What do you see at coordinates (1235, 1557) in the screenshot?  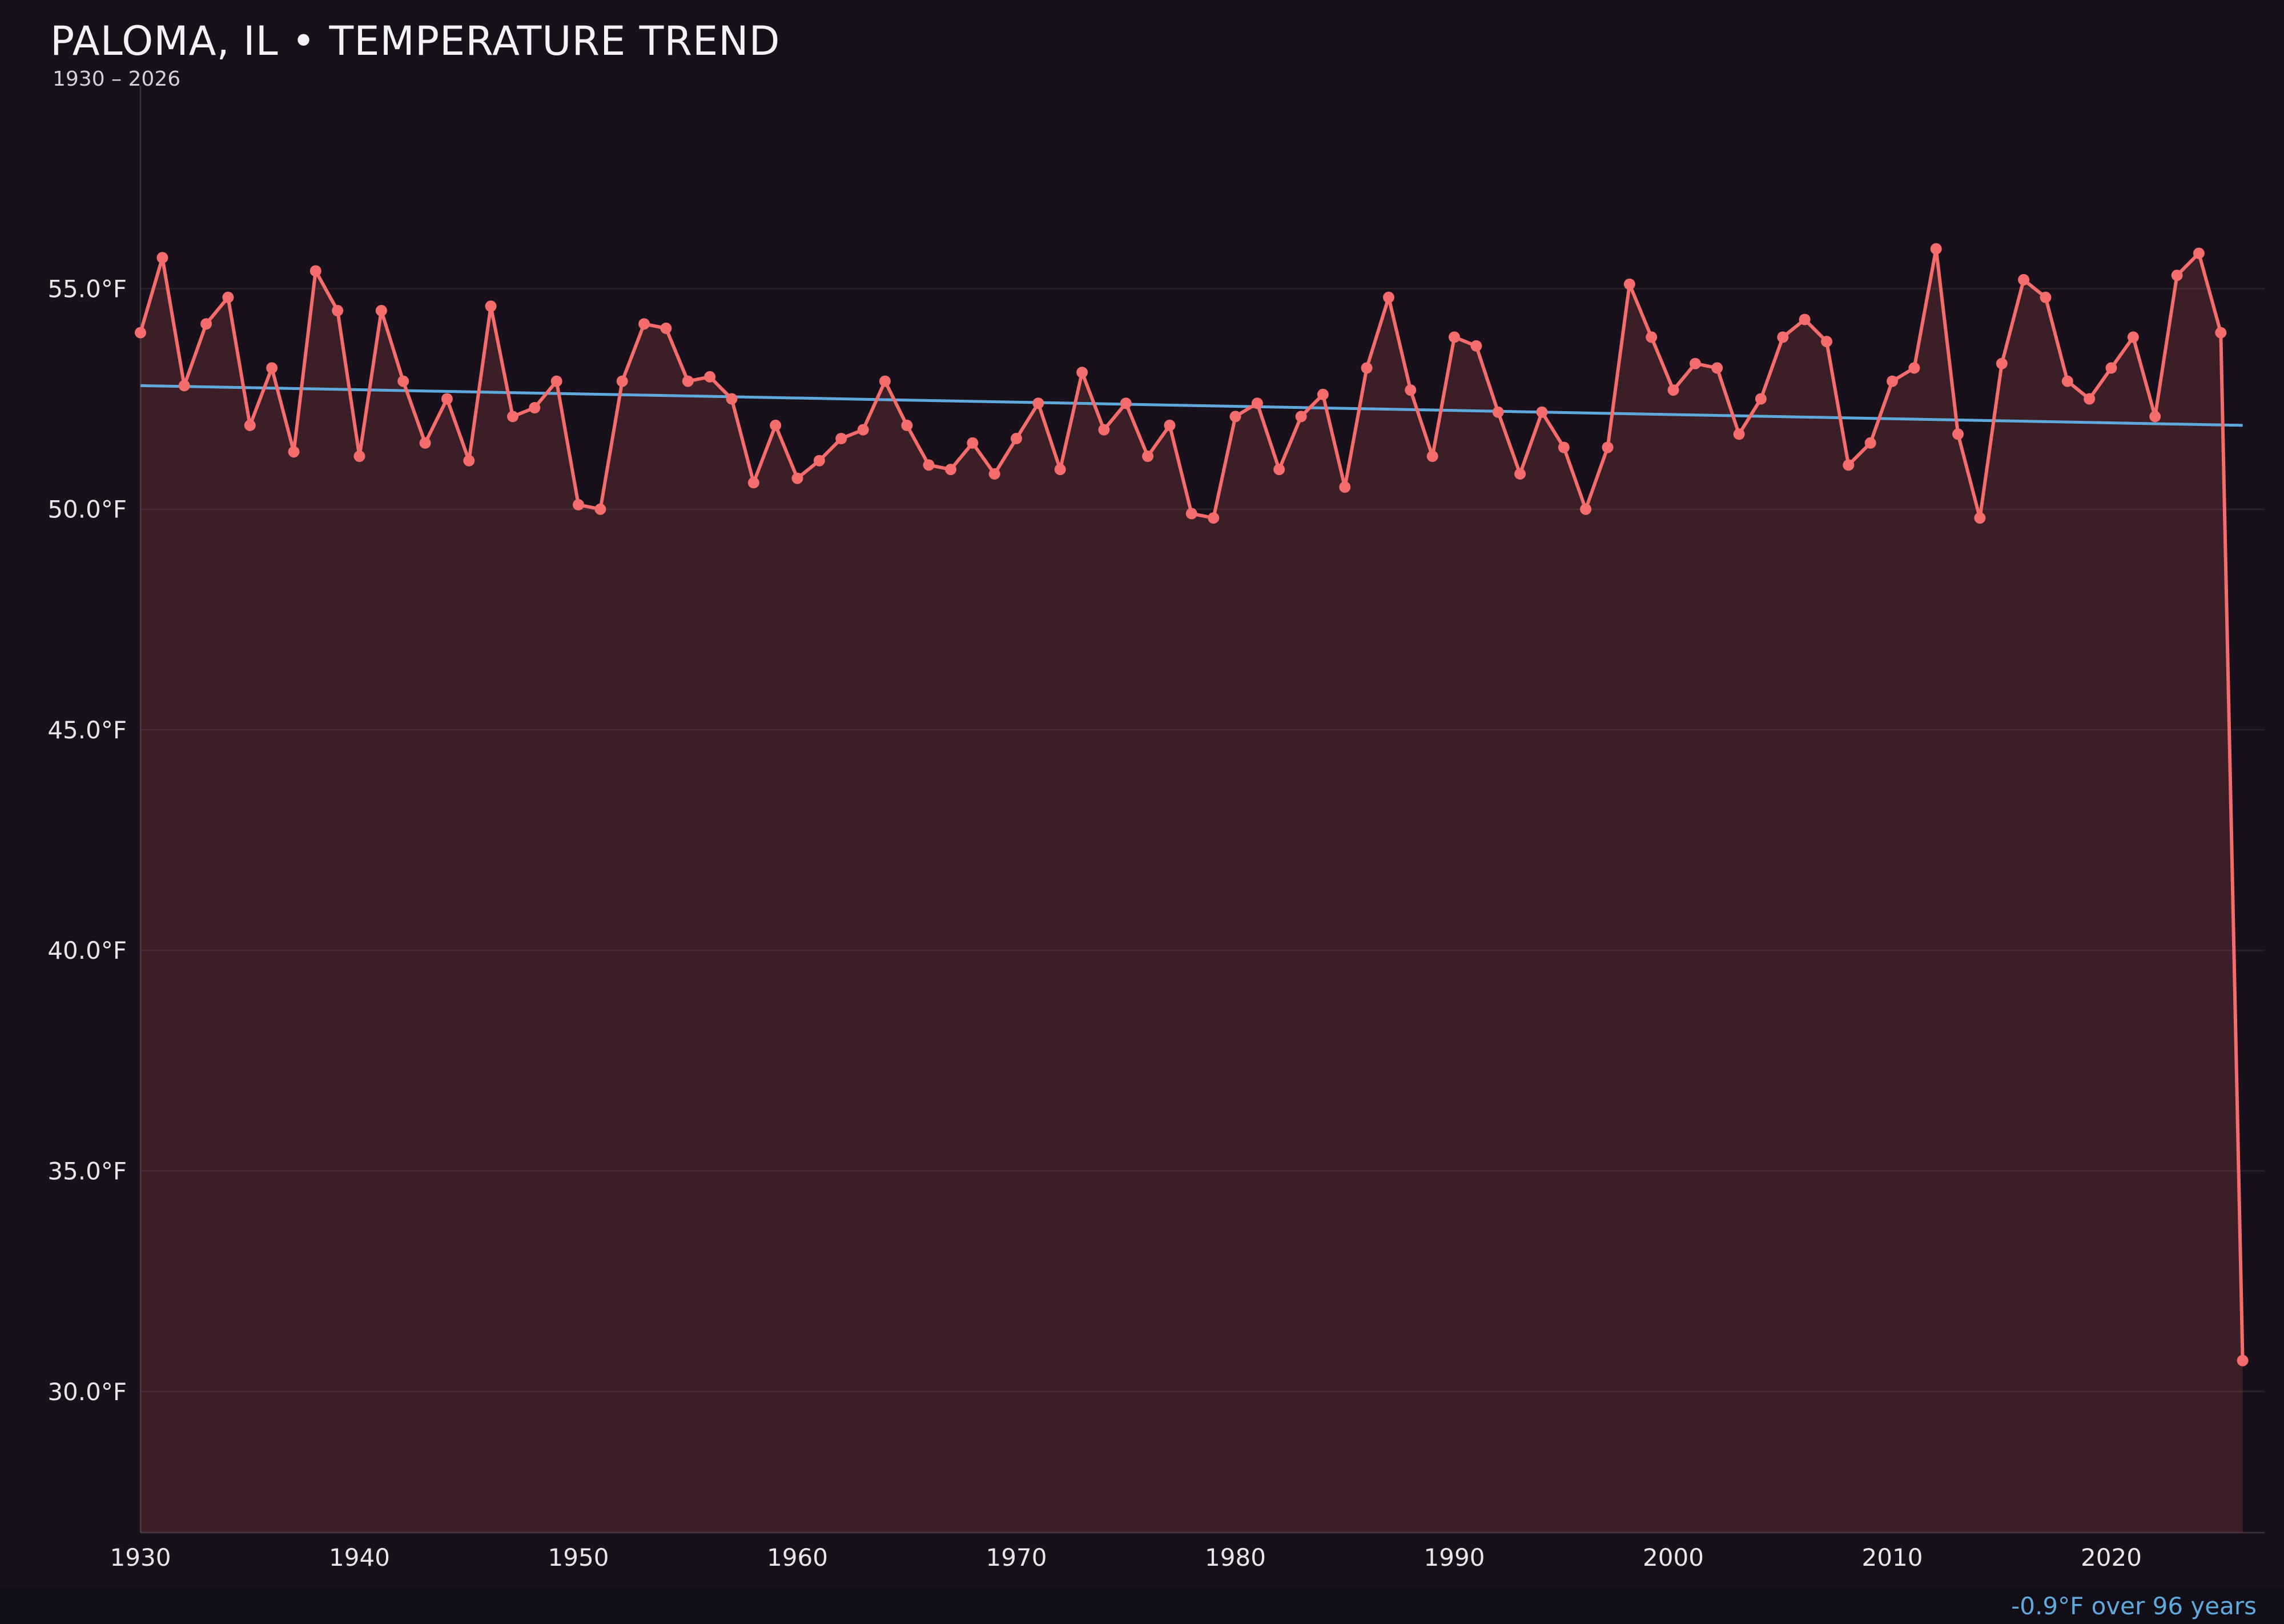 I see `x-tick-label: 1980` at bounding box center [1235, 1557].